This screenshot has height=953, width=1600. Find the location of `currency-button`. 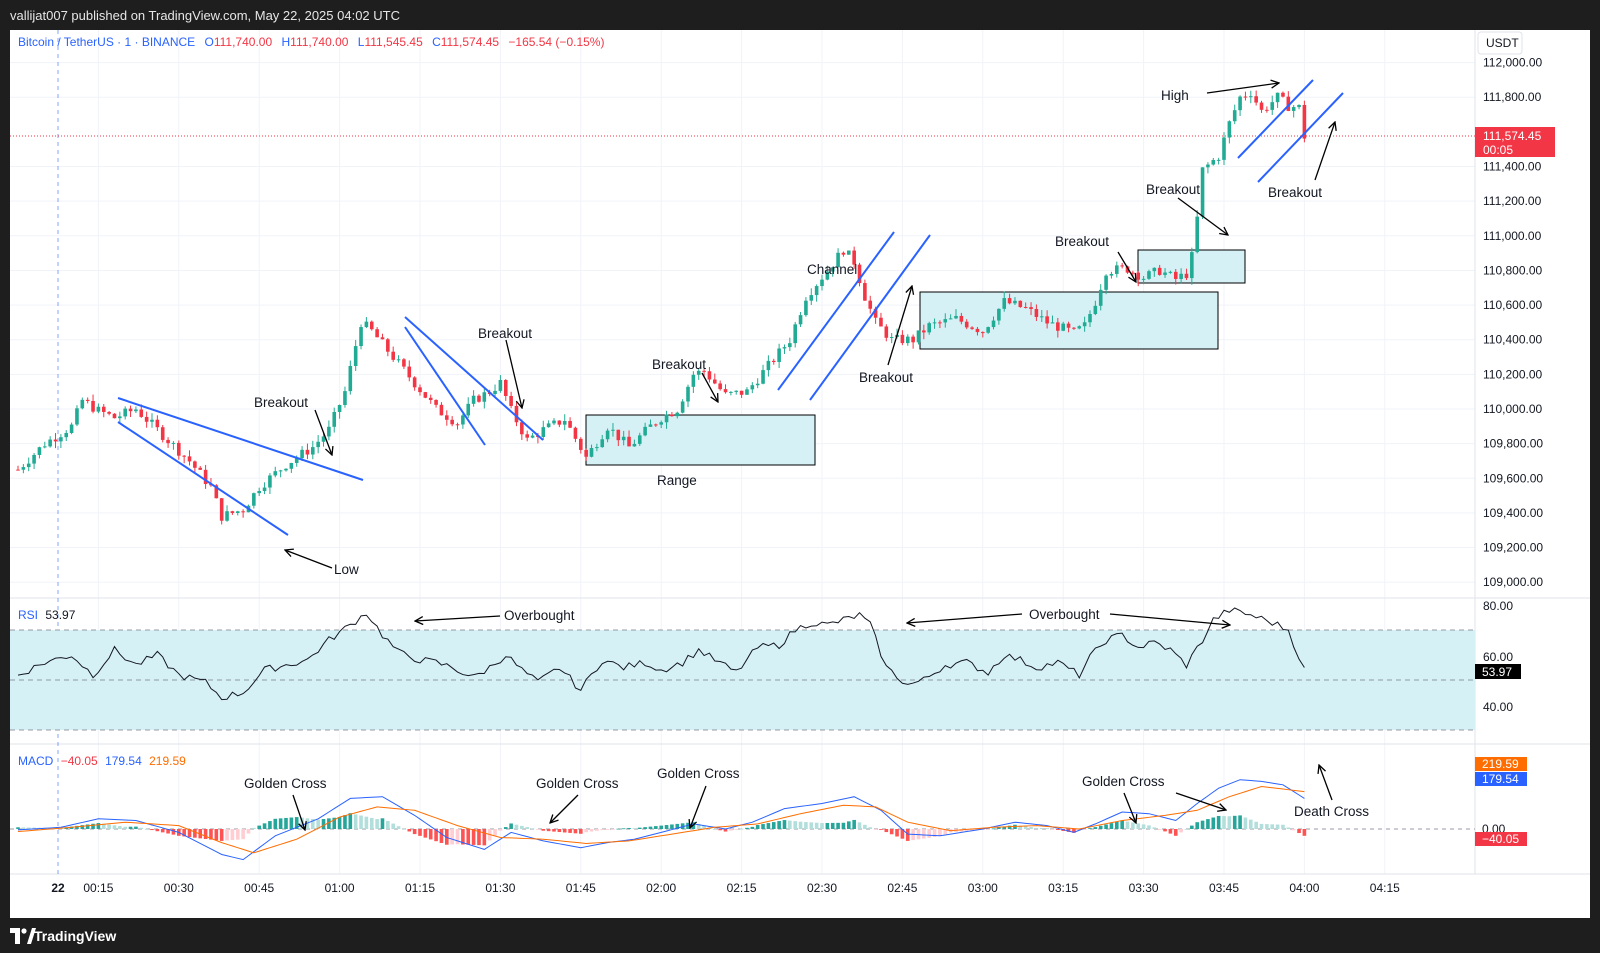

currency-button is located at coordinates (1500, 43).